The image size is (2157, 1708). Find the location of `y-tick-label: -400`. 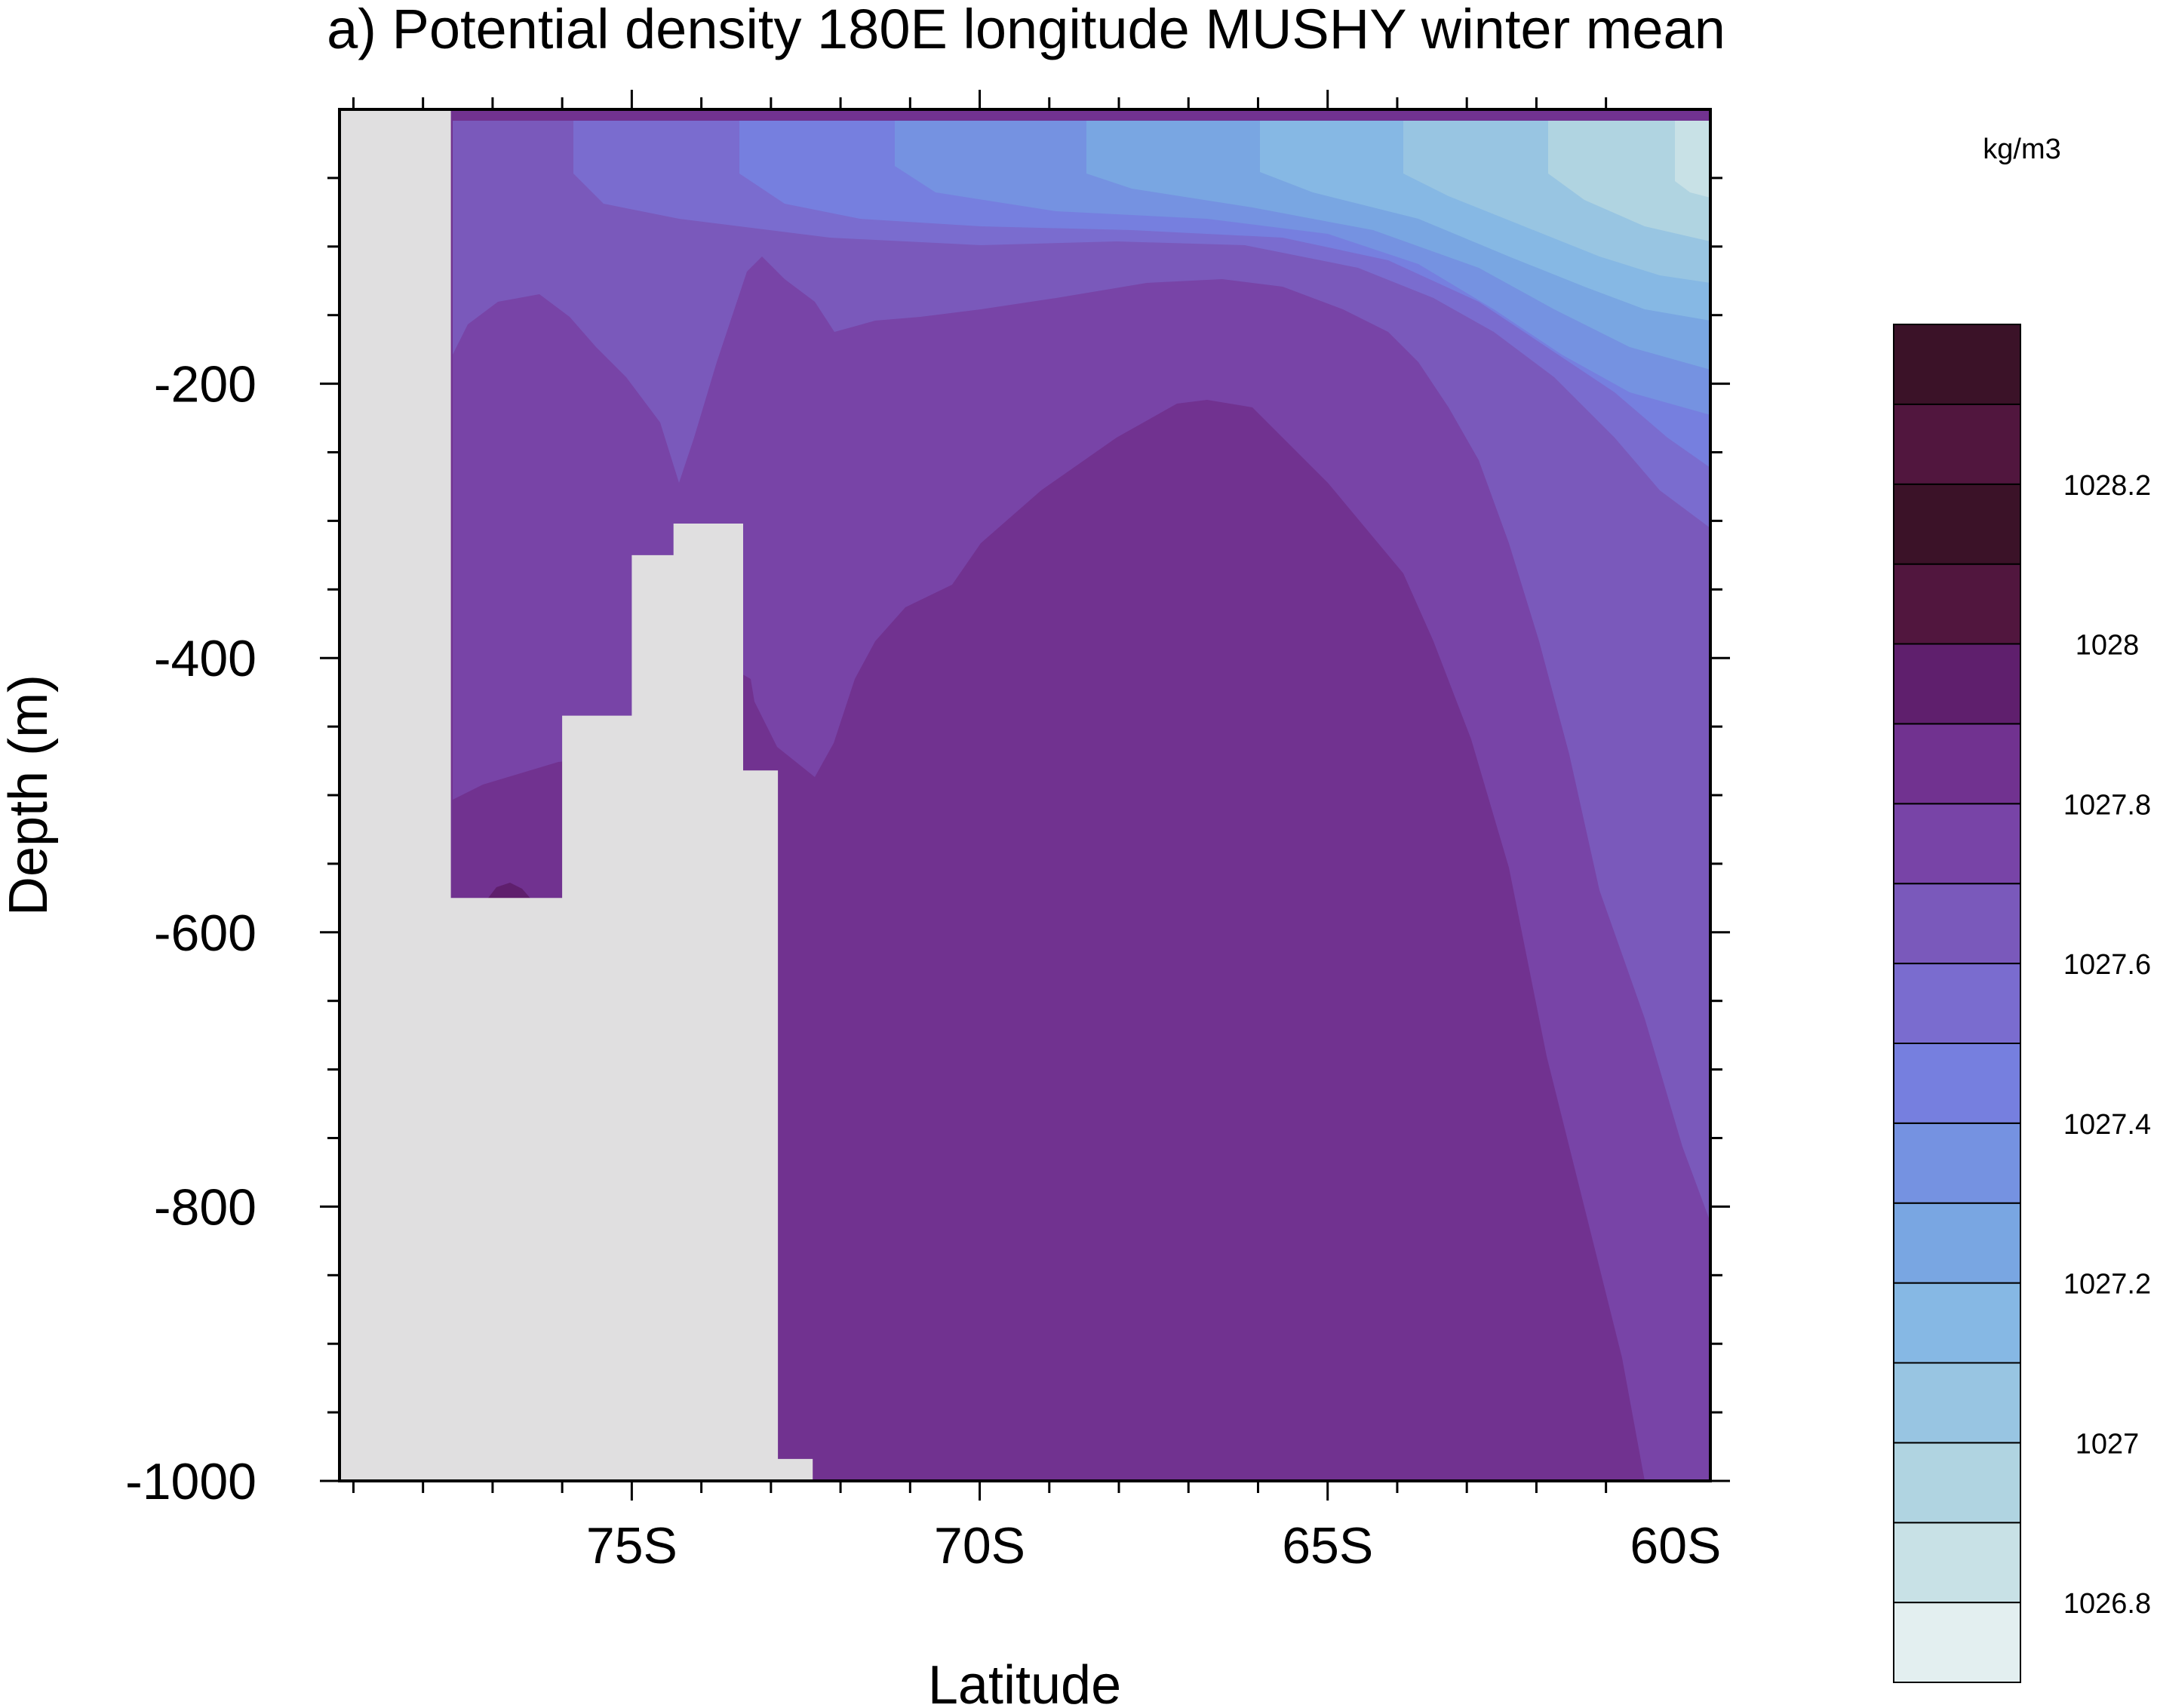

y-tick-label: -400 is located at coordinates (205, 658).